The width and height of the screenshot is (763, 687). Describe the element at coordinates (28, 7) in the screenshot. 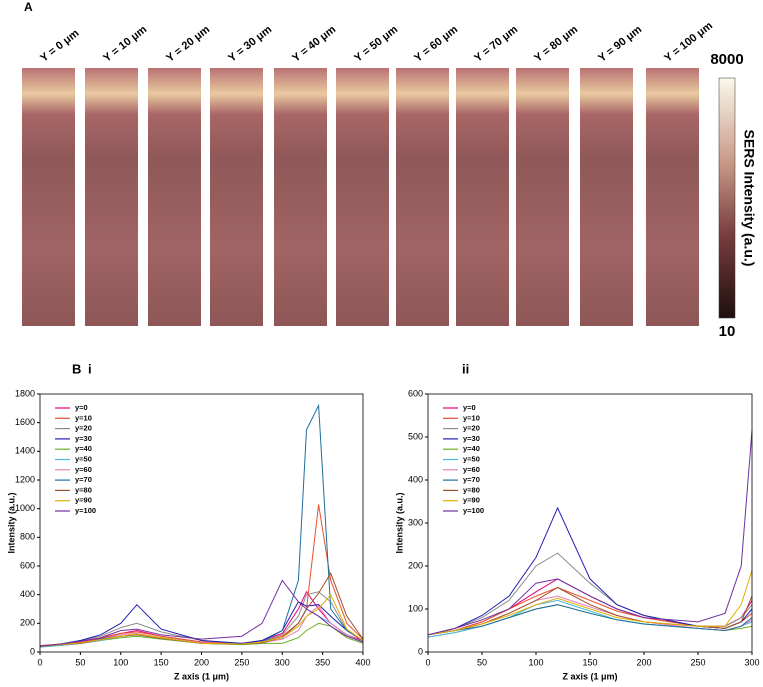

I see `panel-label: A` at that location.